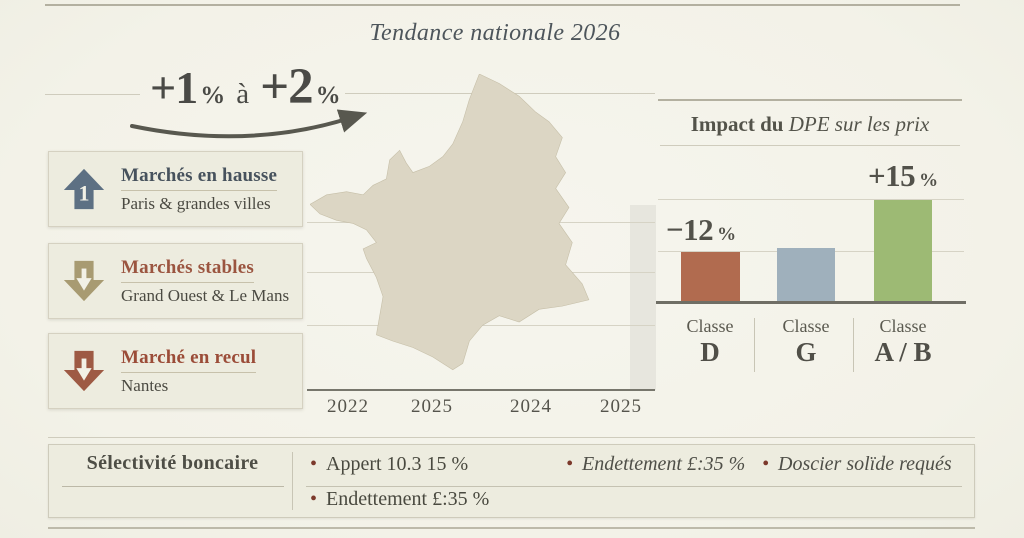 The image size is (1024, 538). What do you see at coordinates (903, 341) in the screenshot?
I see `category-classe-ab: Classe A / B` at bounding box center [903, 341].